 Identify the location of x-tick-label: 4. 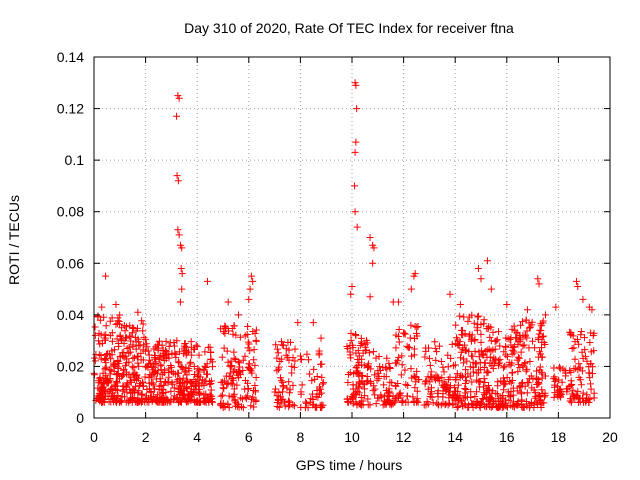
(197, 437).